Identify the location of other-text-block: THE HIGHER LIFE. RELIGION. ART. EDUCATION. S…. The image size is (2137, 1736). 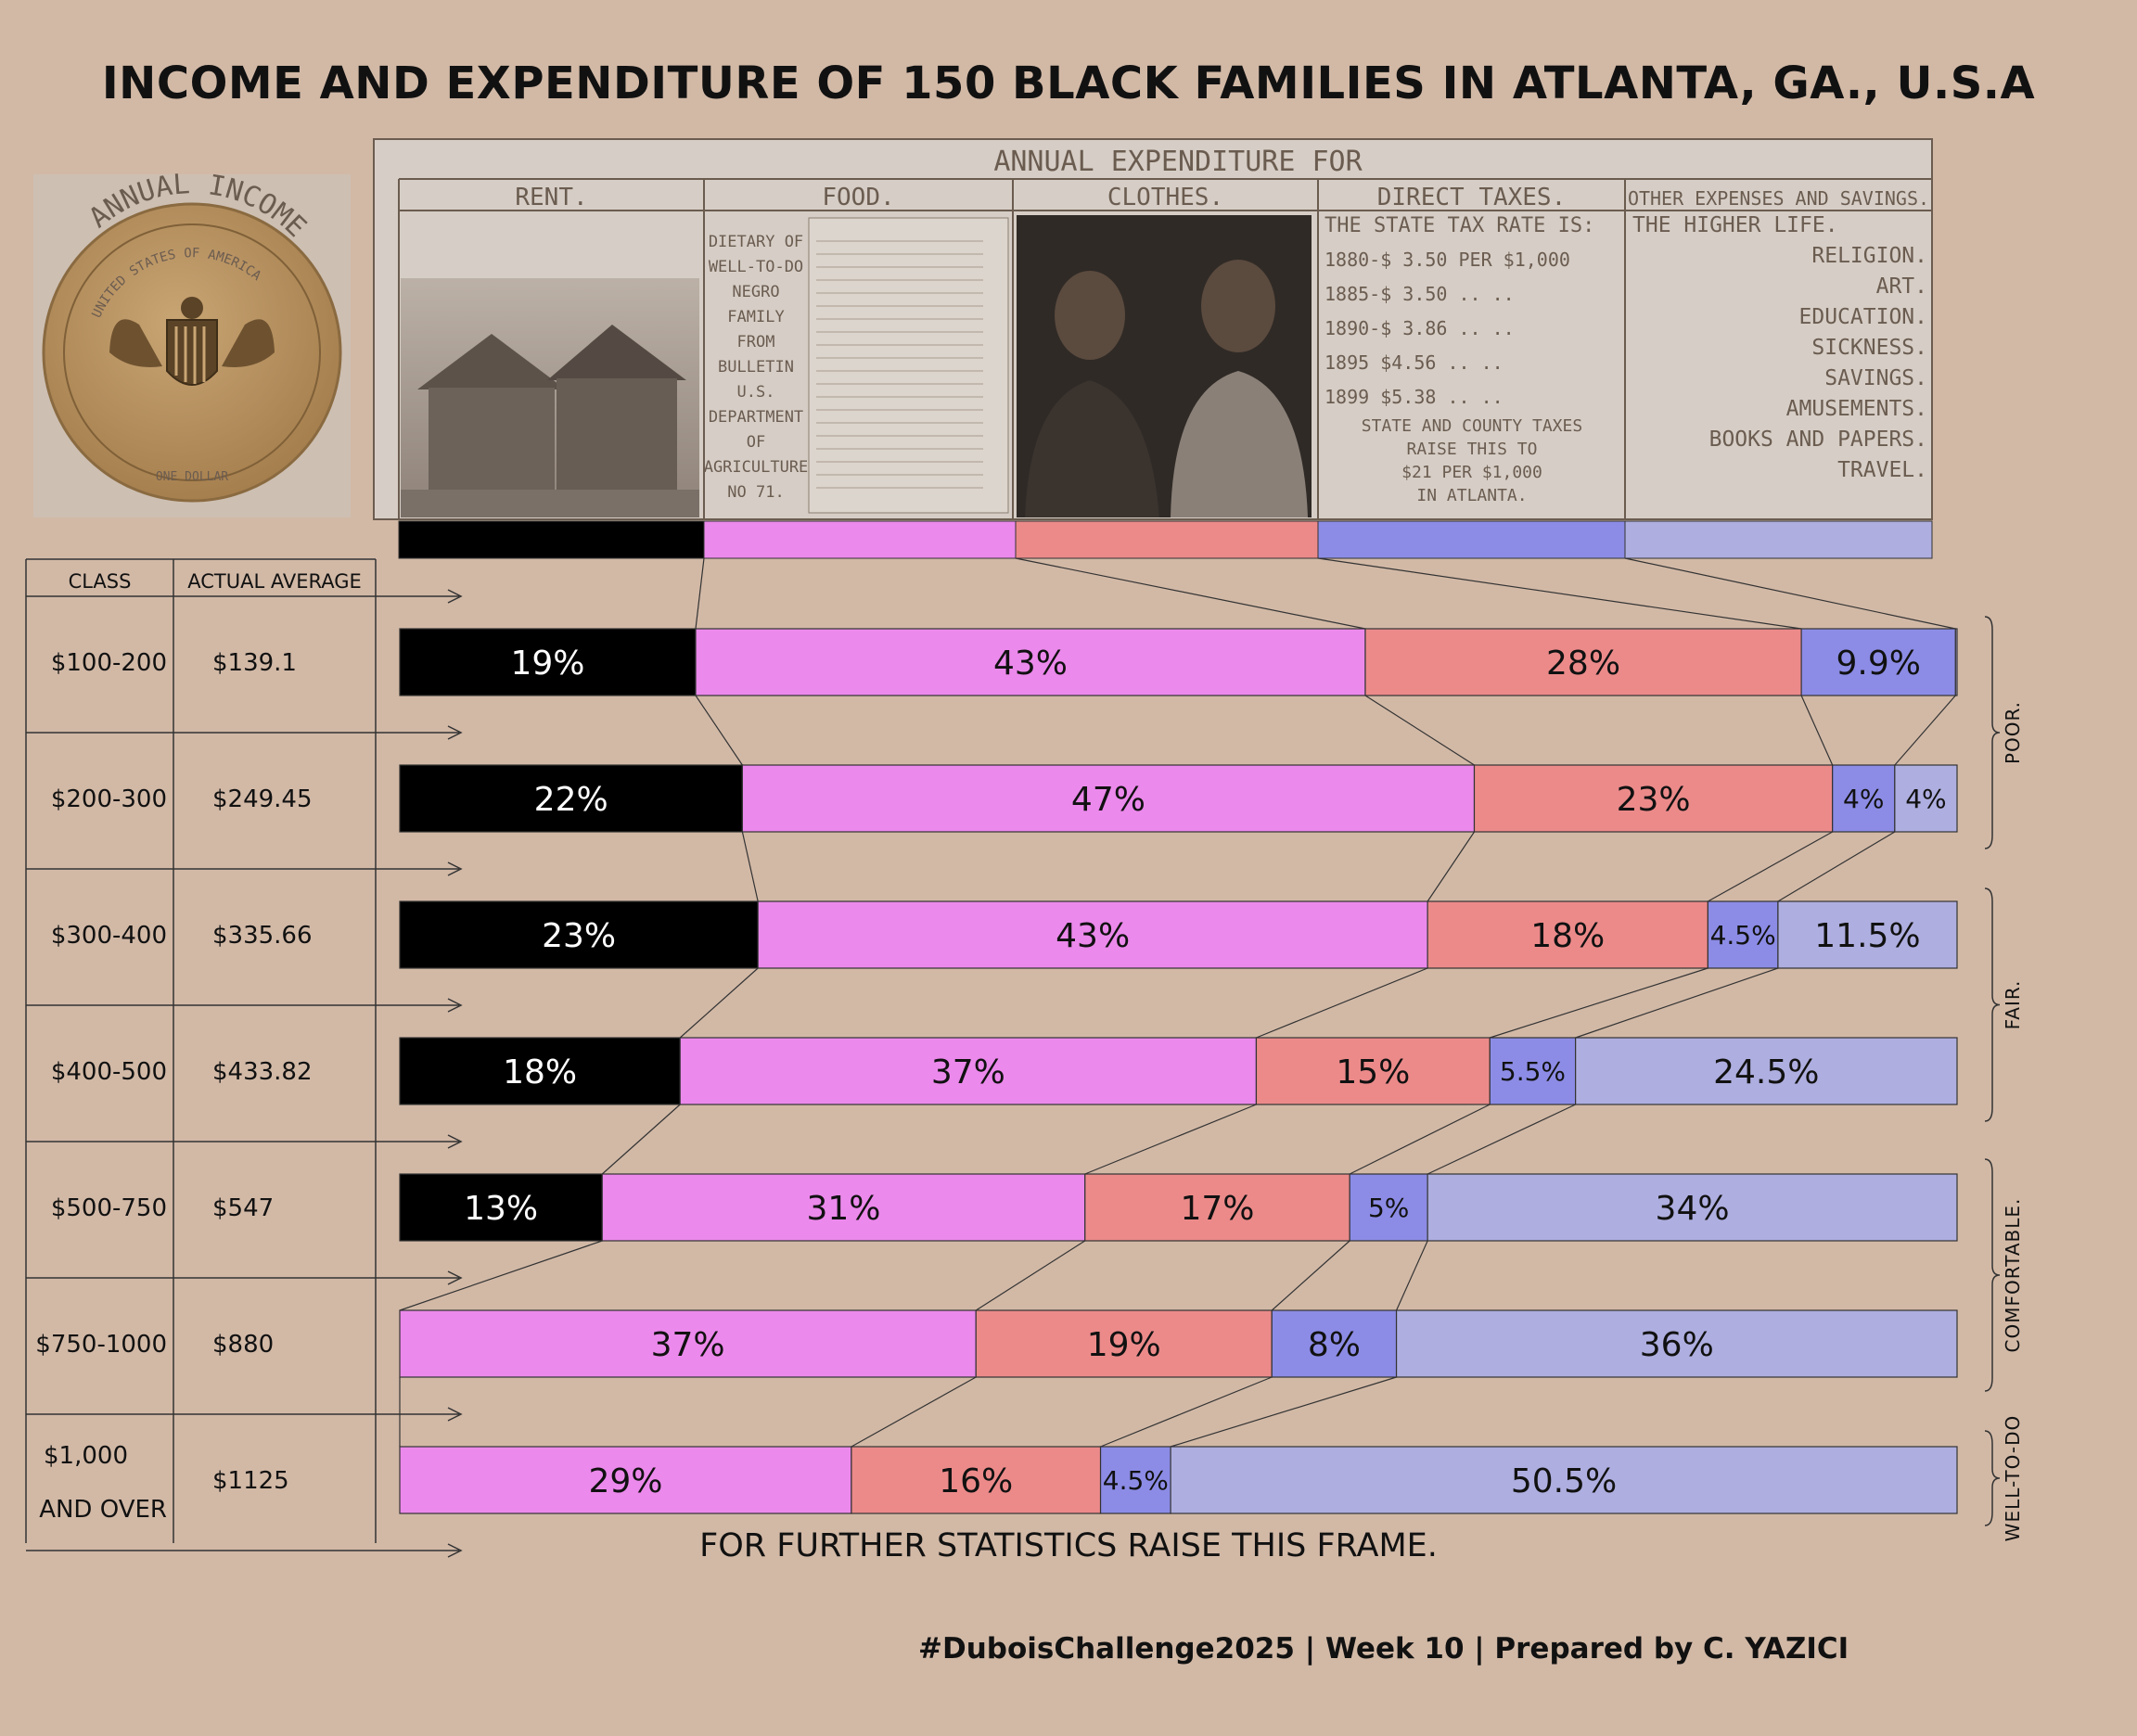
(1780, 347).